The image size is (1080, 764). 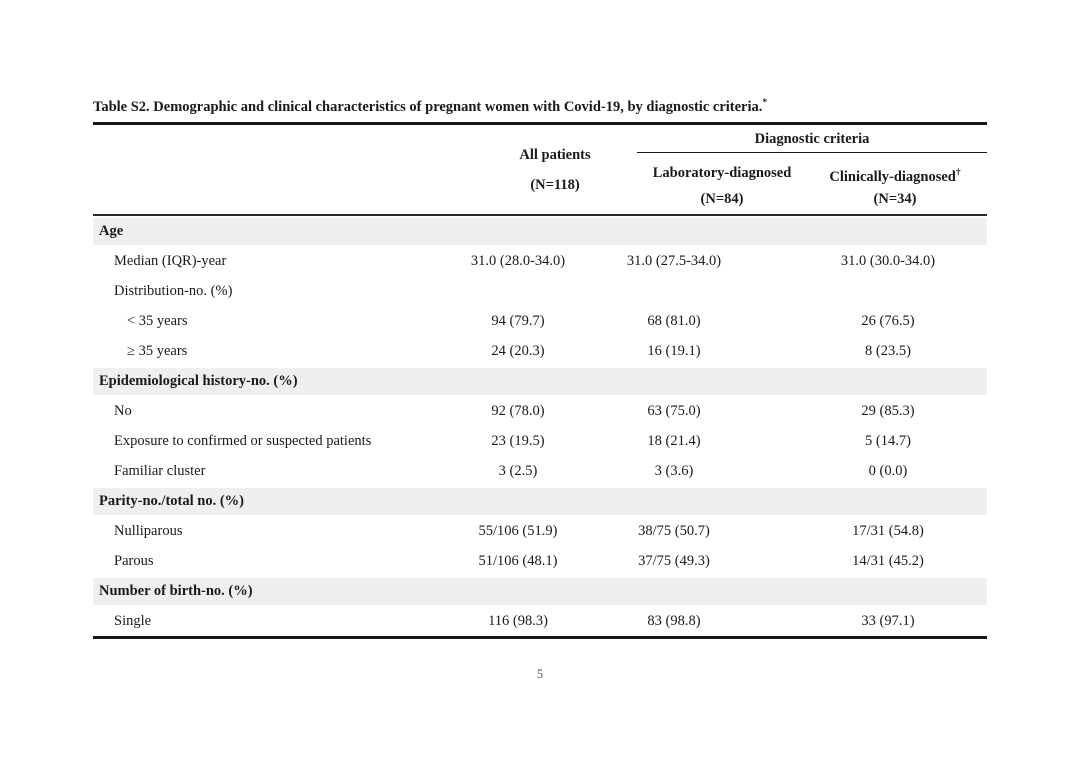 I want to click on cell-value-clinically: 17/31 (54.8), so click(x=888, y=531).